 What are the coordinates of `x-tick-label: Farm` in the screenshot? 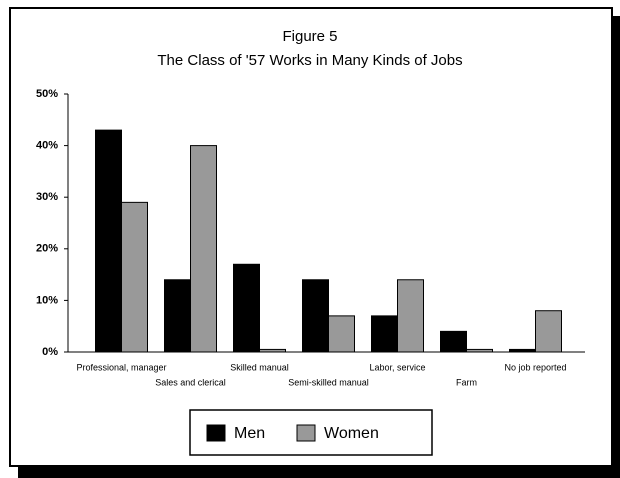 It's located at (466, 382).